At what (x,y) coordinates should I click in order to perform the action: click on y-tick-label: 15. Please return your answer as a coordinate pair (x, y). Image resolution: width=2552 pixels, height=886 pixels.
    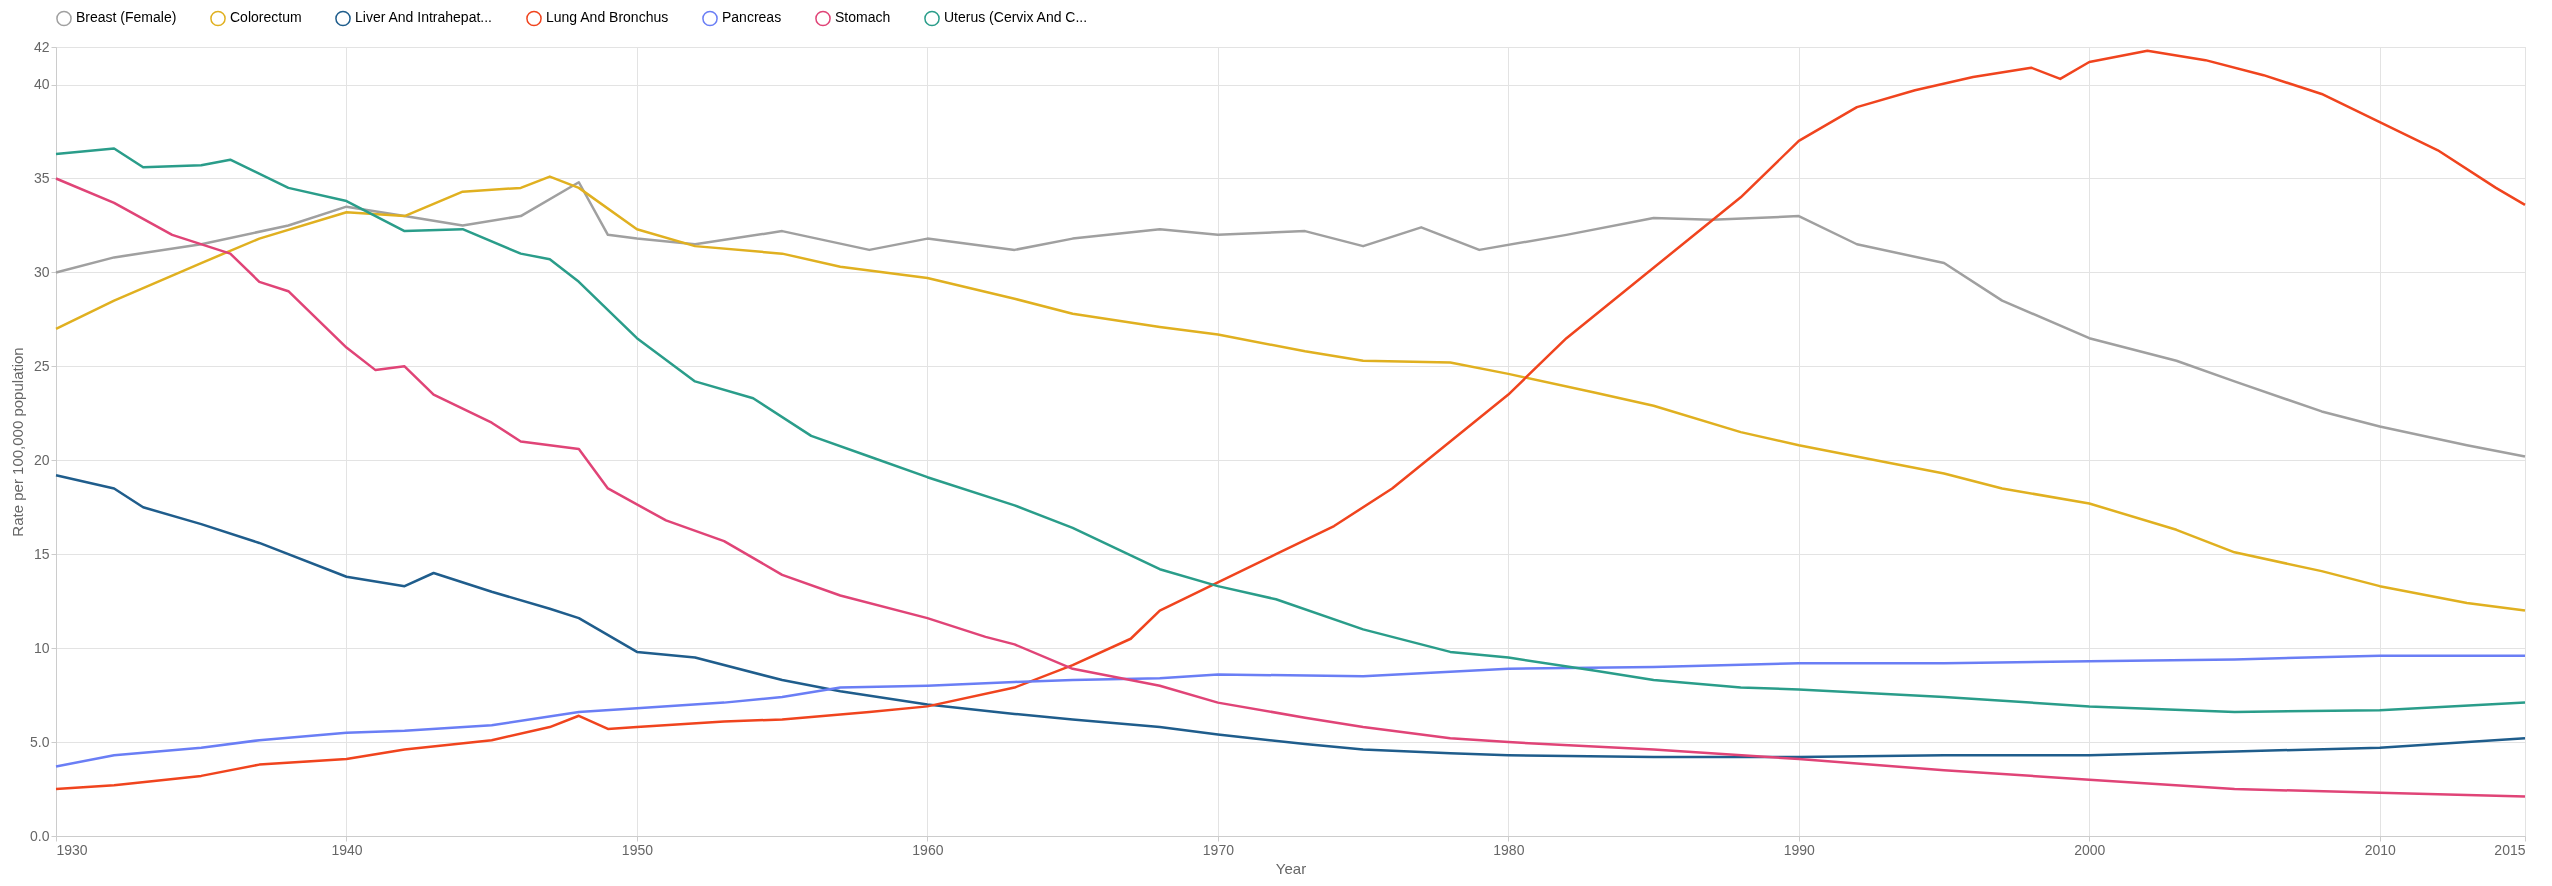
    Looking at the image, I should click on (41, 553).